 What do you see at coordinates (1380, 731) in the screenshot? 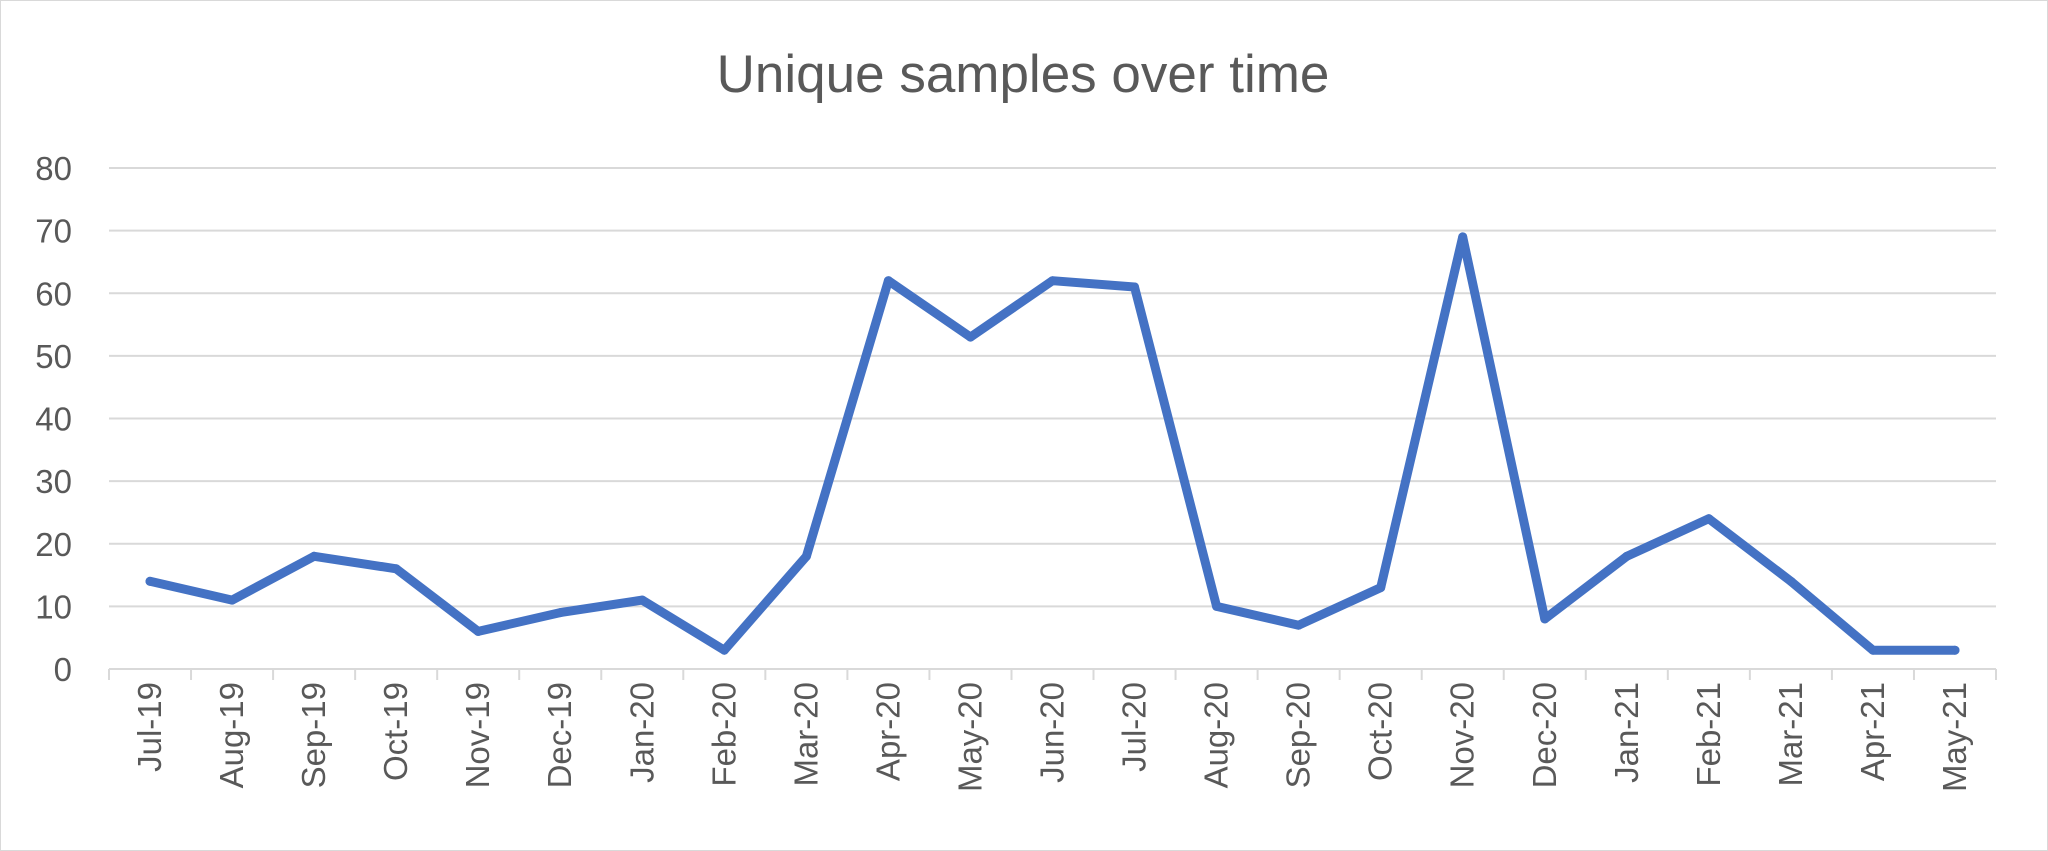
I see `x-tick-label: Oct-20` at bounding box center [1380, 731].